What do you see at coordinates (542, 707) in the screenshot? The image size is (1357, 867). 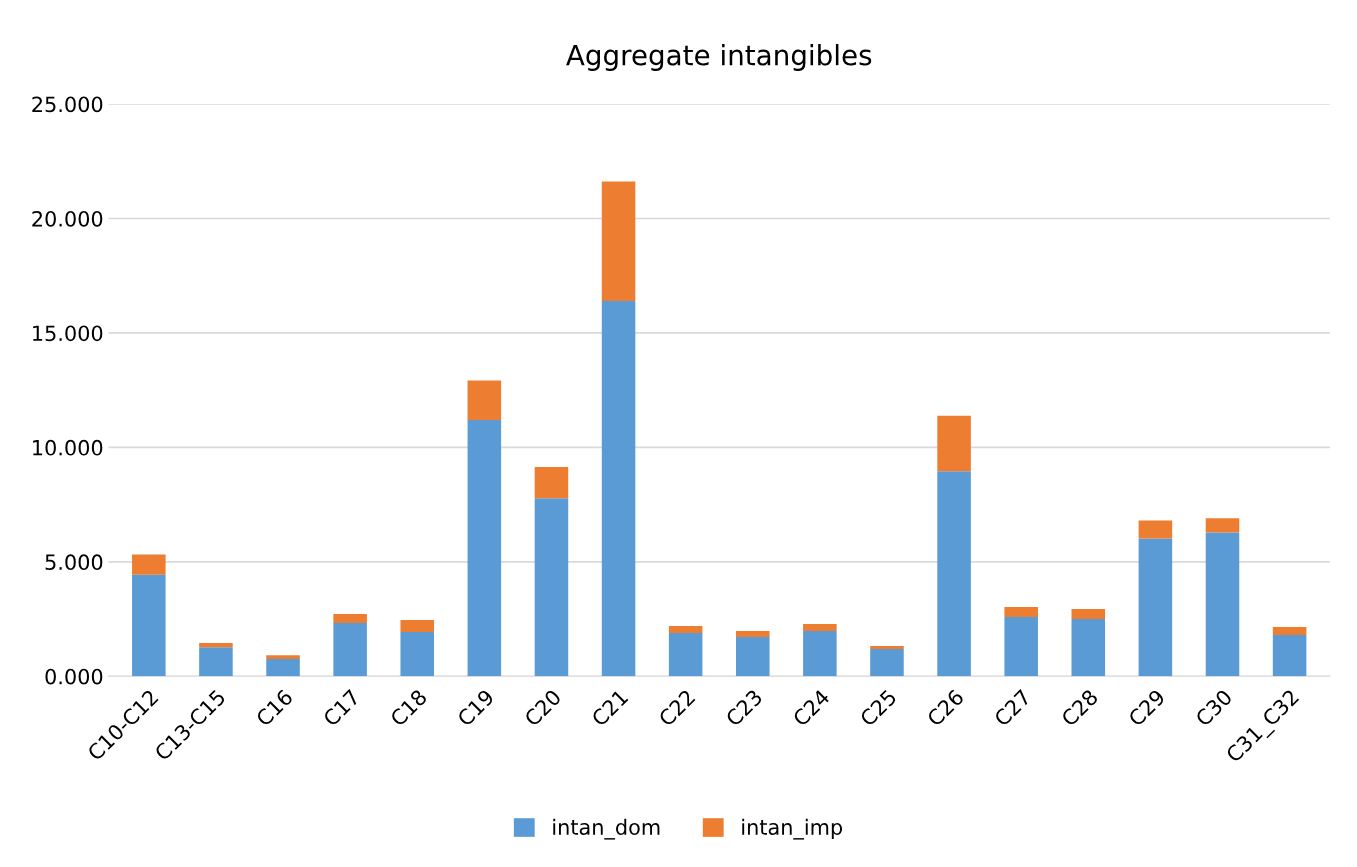 I see `x-tick-label: C20` at bounding box center [542, 707].